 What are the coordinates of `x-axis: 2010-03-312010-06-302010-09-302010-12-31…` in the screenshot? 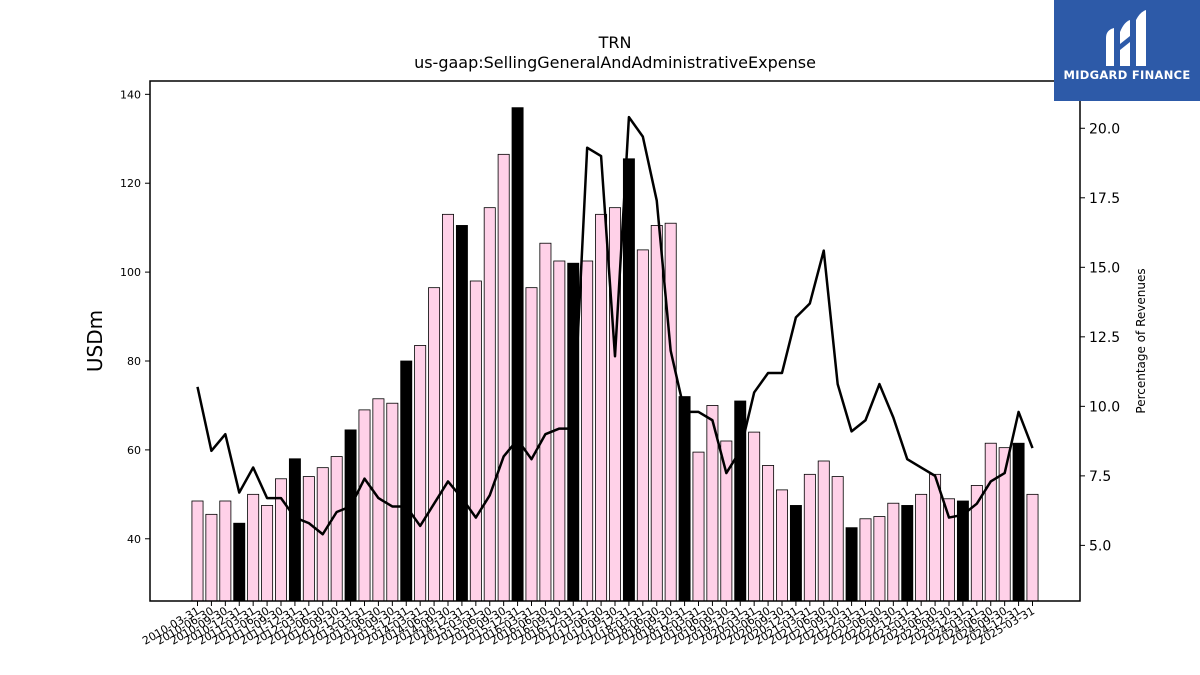 It's located at (588, 624).